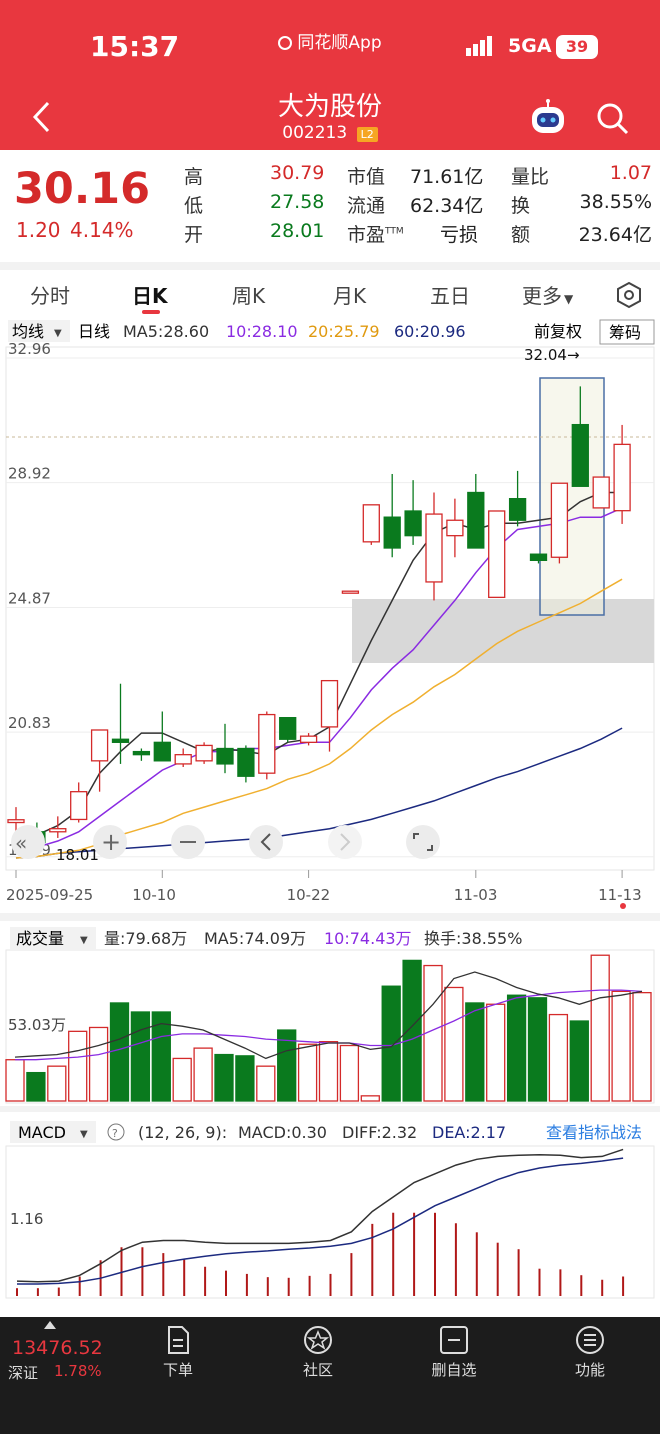 The width and height of the screenshot is (660, 1434). What do you see at coordinates (23, 1373) in the screenshot?
I see `index-name: 深证` at bounding box center [23, 1373].